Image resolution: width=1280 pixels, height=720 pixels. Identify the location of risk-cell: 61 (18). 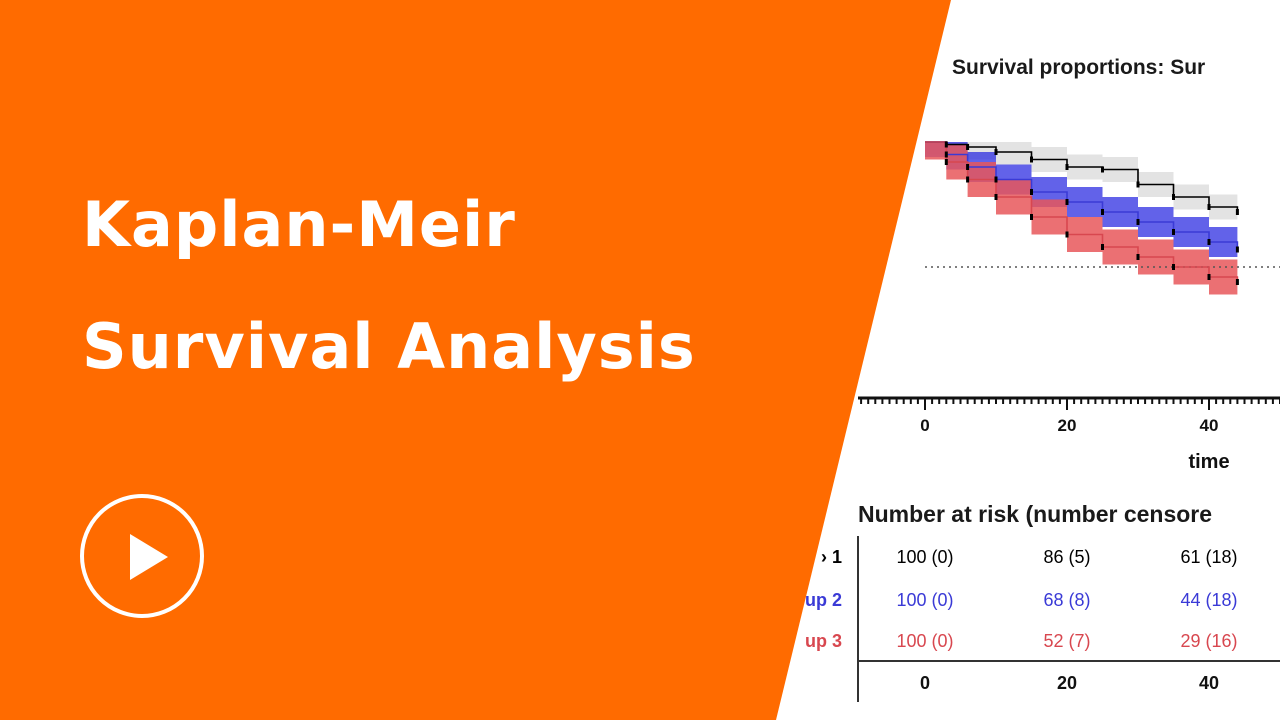
(1208, 557).